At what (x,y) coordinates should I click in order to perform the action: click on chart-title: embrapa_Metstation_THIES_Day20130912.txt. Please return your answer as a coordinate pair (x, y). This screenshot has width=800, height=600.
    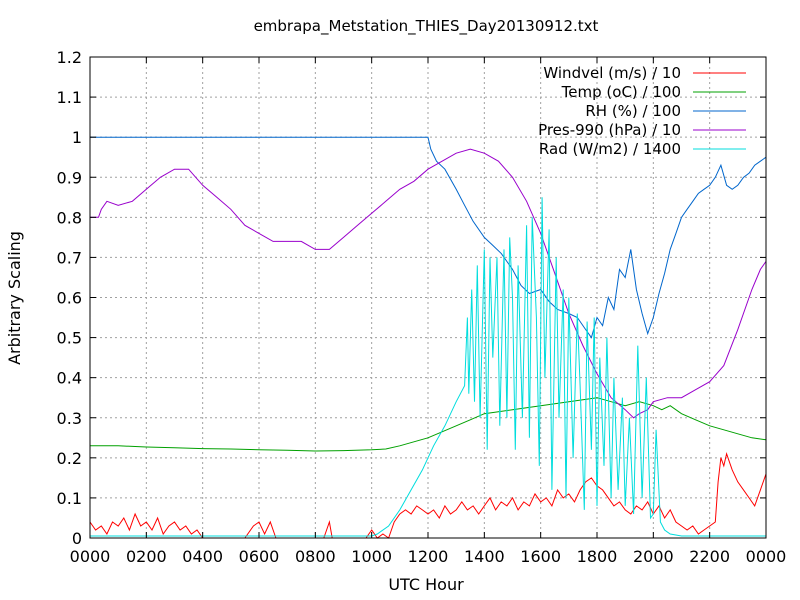
    Looking at the image, I should click on (426, 26).